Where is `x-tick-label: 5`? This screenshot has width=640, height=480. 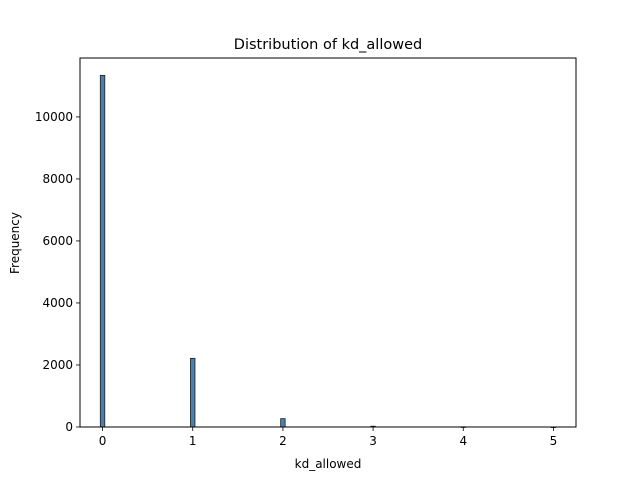
x-tick-label: 5 is located at coordinates (554, 441).